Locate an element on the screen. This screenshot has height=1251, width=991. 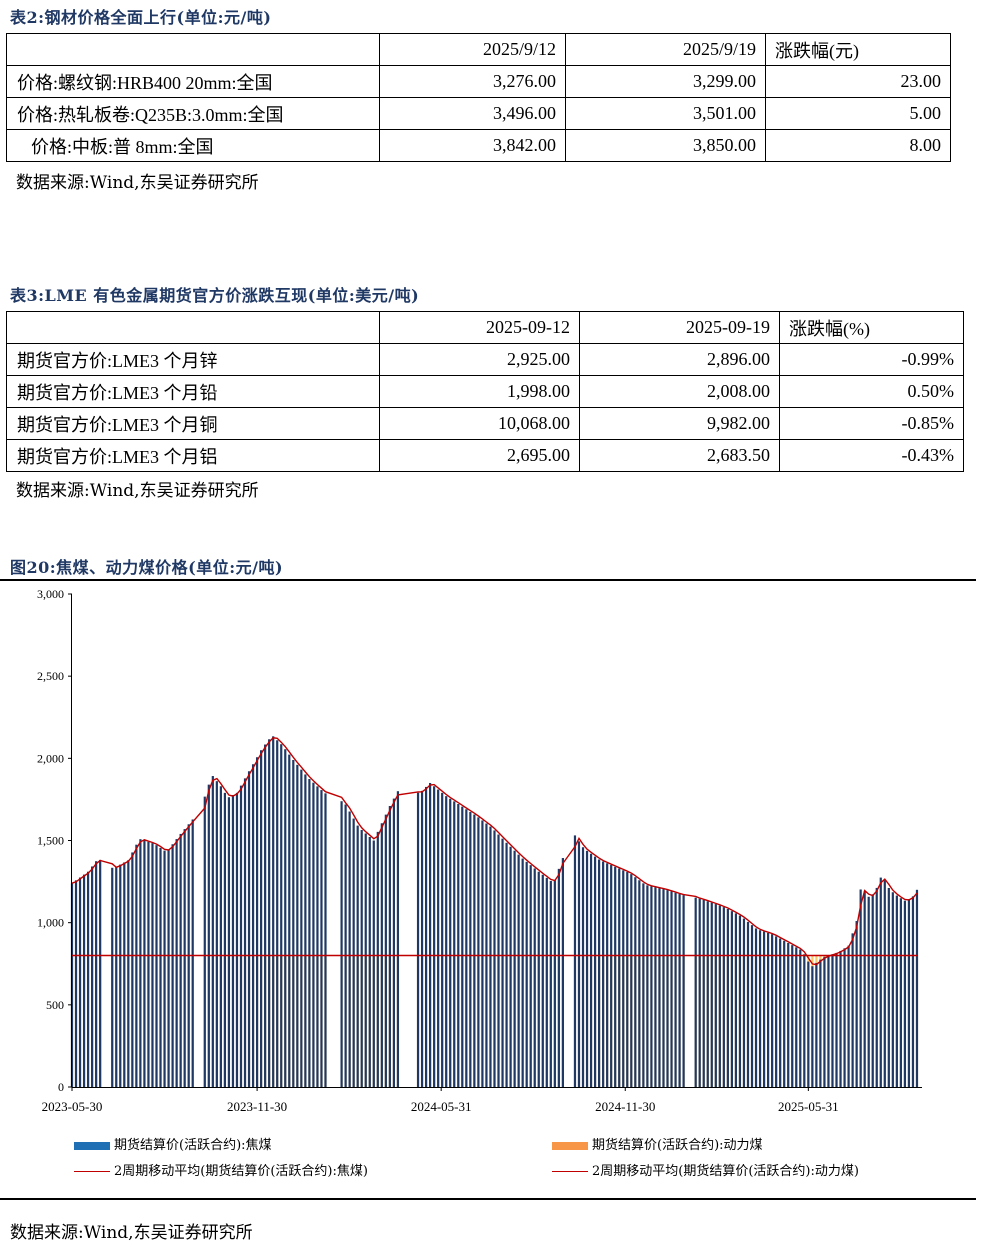
row-value: 10,068.00 is located at coordinates (479, 423).